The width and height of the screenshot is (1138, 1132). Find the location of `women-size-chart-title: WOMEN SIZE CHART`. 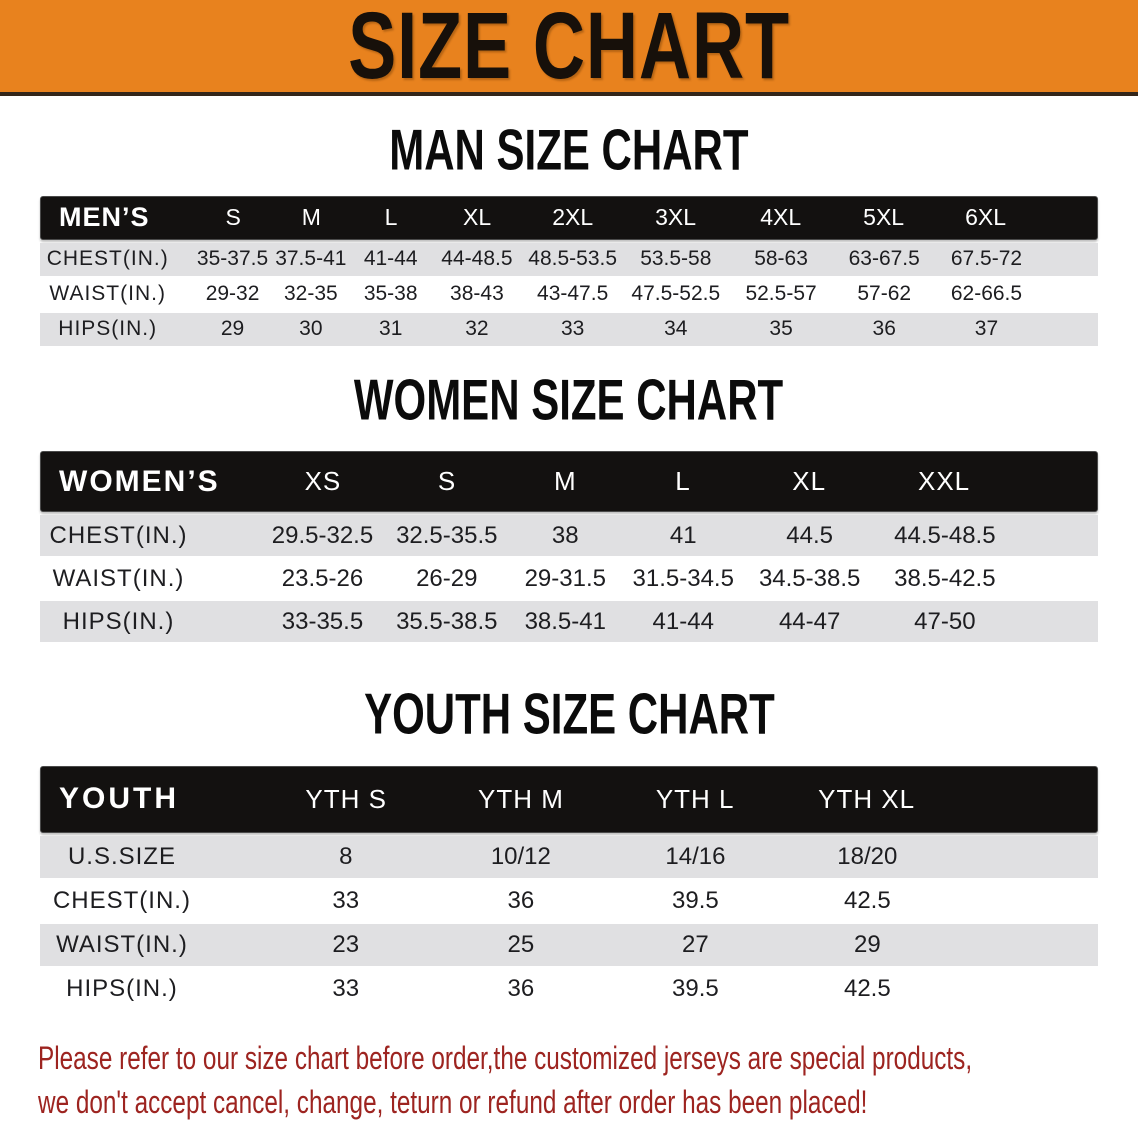

women-size-chart-title: WOMEN SIZE CHART is located at coordinates (569, 399).